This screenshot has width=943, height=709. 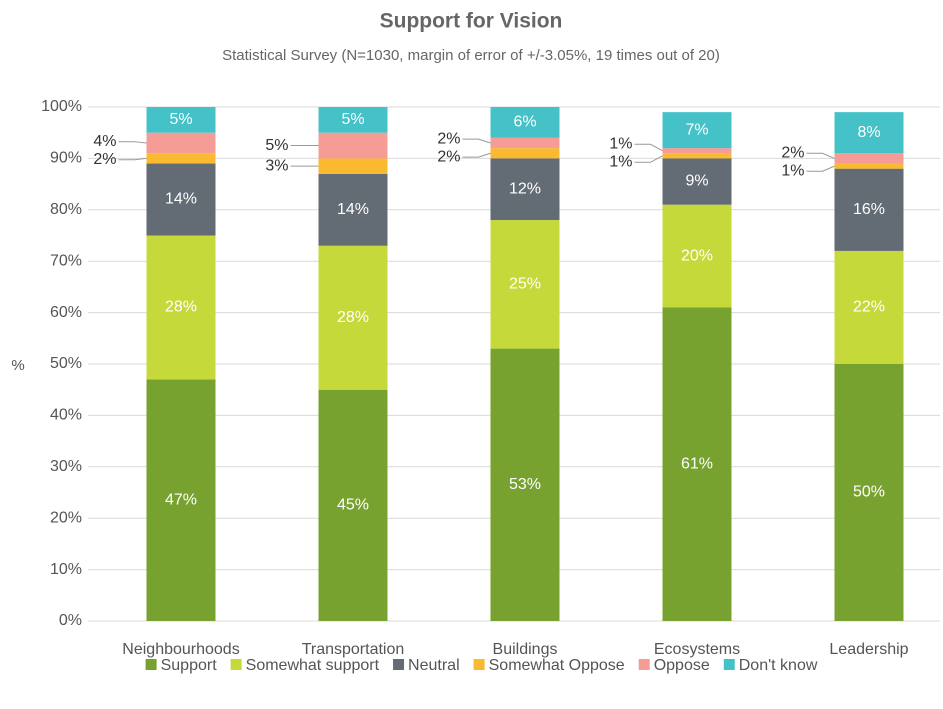 What do you see at coordinates (17, 365) in the screenshot?
I see `y-axis-label: %` at bounding box center [17, 365].